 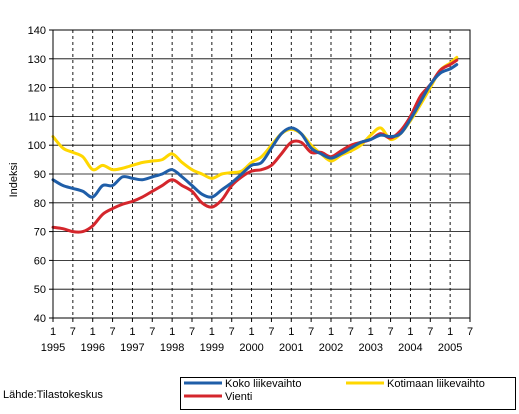 I want to click on y-axis-title: Indeksi, so click(x=14, y=180).